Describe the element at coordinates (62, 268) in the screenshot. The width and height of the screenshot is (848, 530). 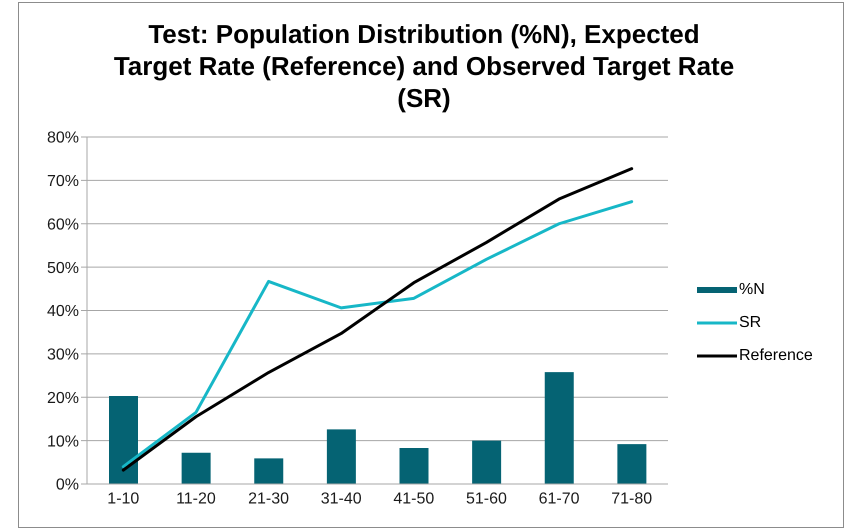
I see `y-tick-label: 50%` at that location.